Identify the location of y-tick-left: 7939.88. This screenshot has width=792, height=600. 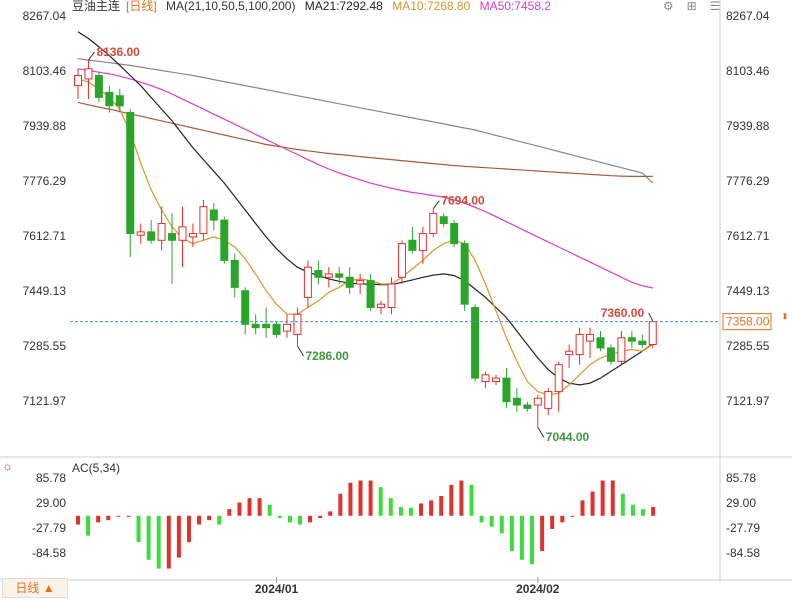
(45, 126).